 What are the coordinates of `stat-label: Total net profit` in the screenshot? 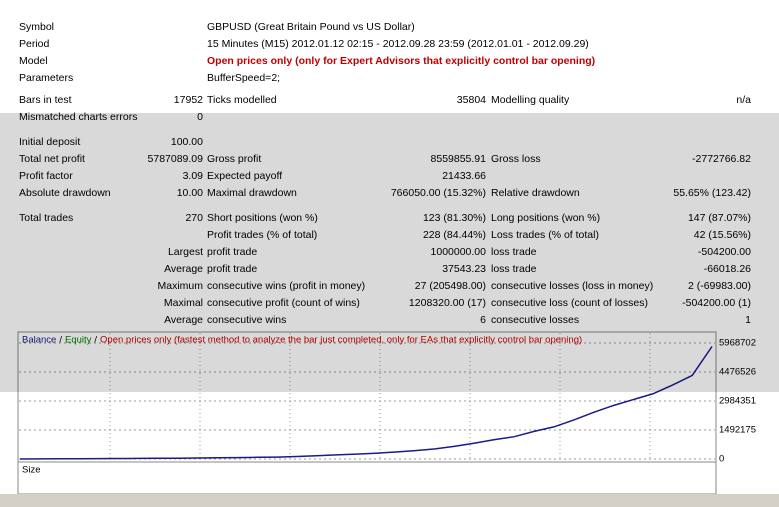 It's located at (52, 159).